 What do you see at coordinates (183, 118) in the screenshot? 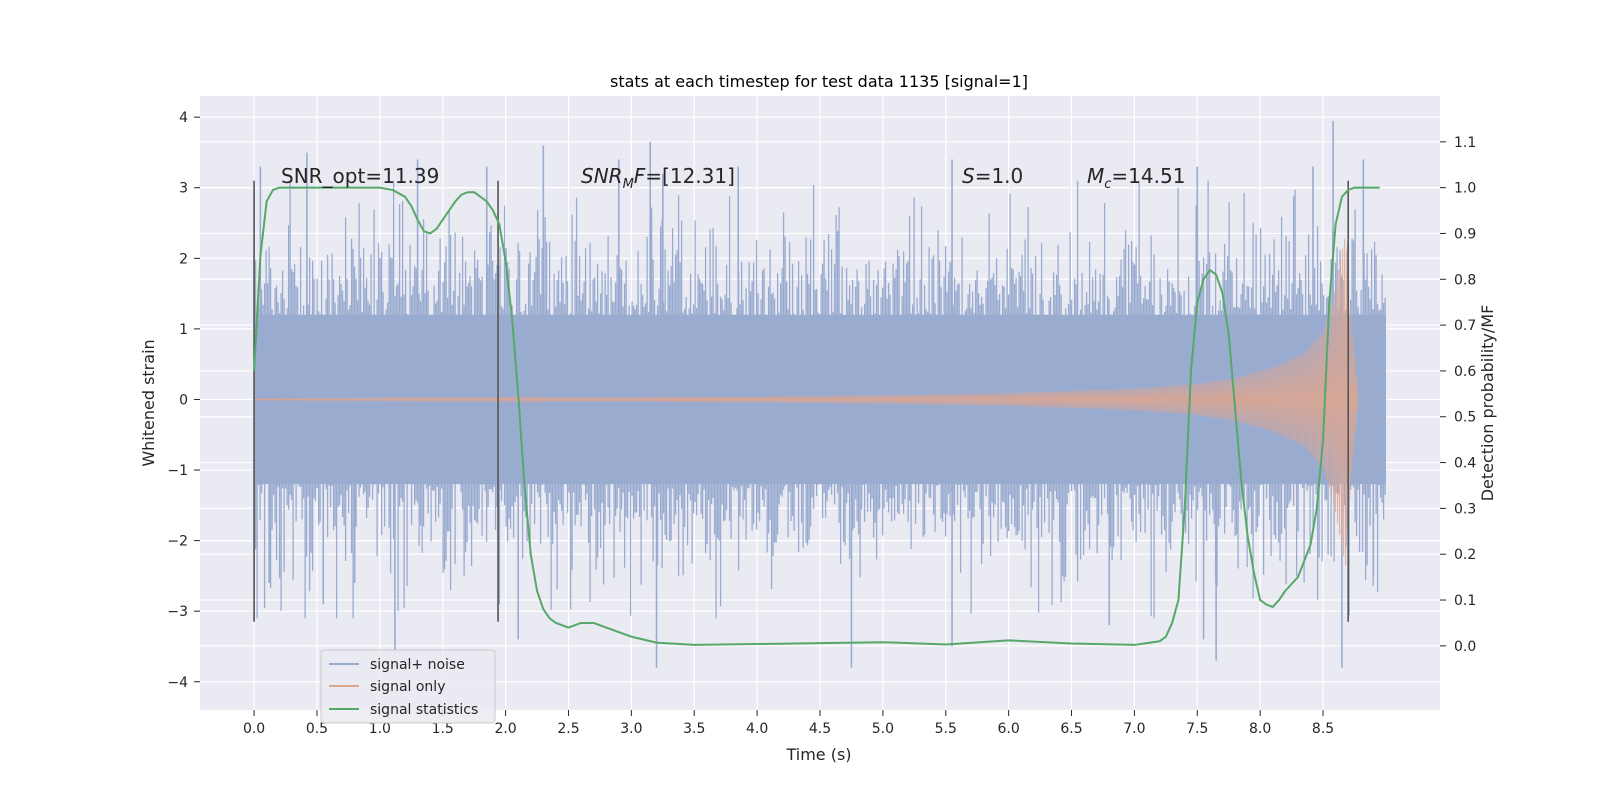
I see `y-tick-label: 4` at bounding box center [183, 118].